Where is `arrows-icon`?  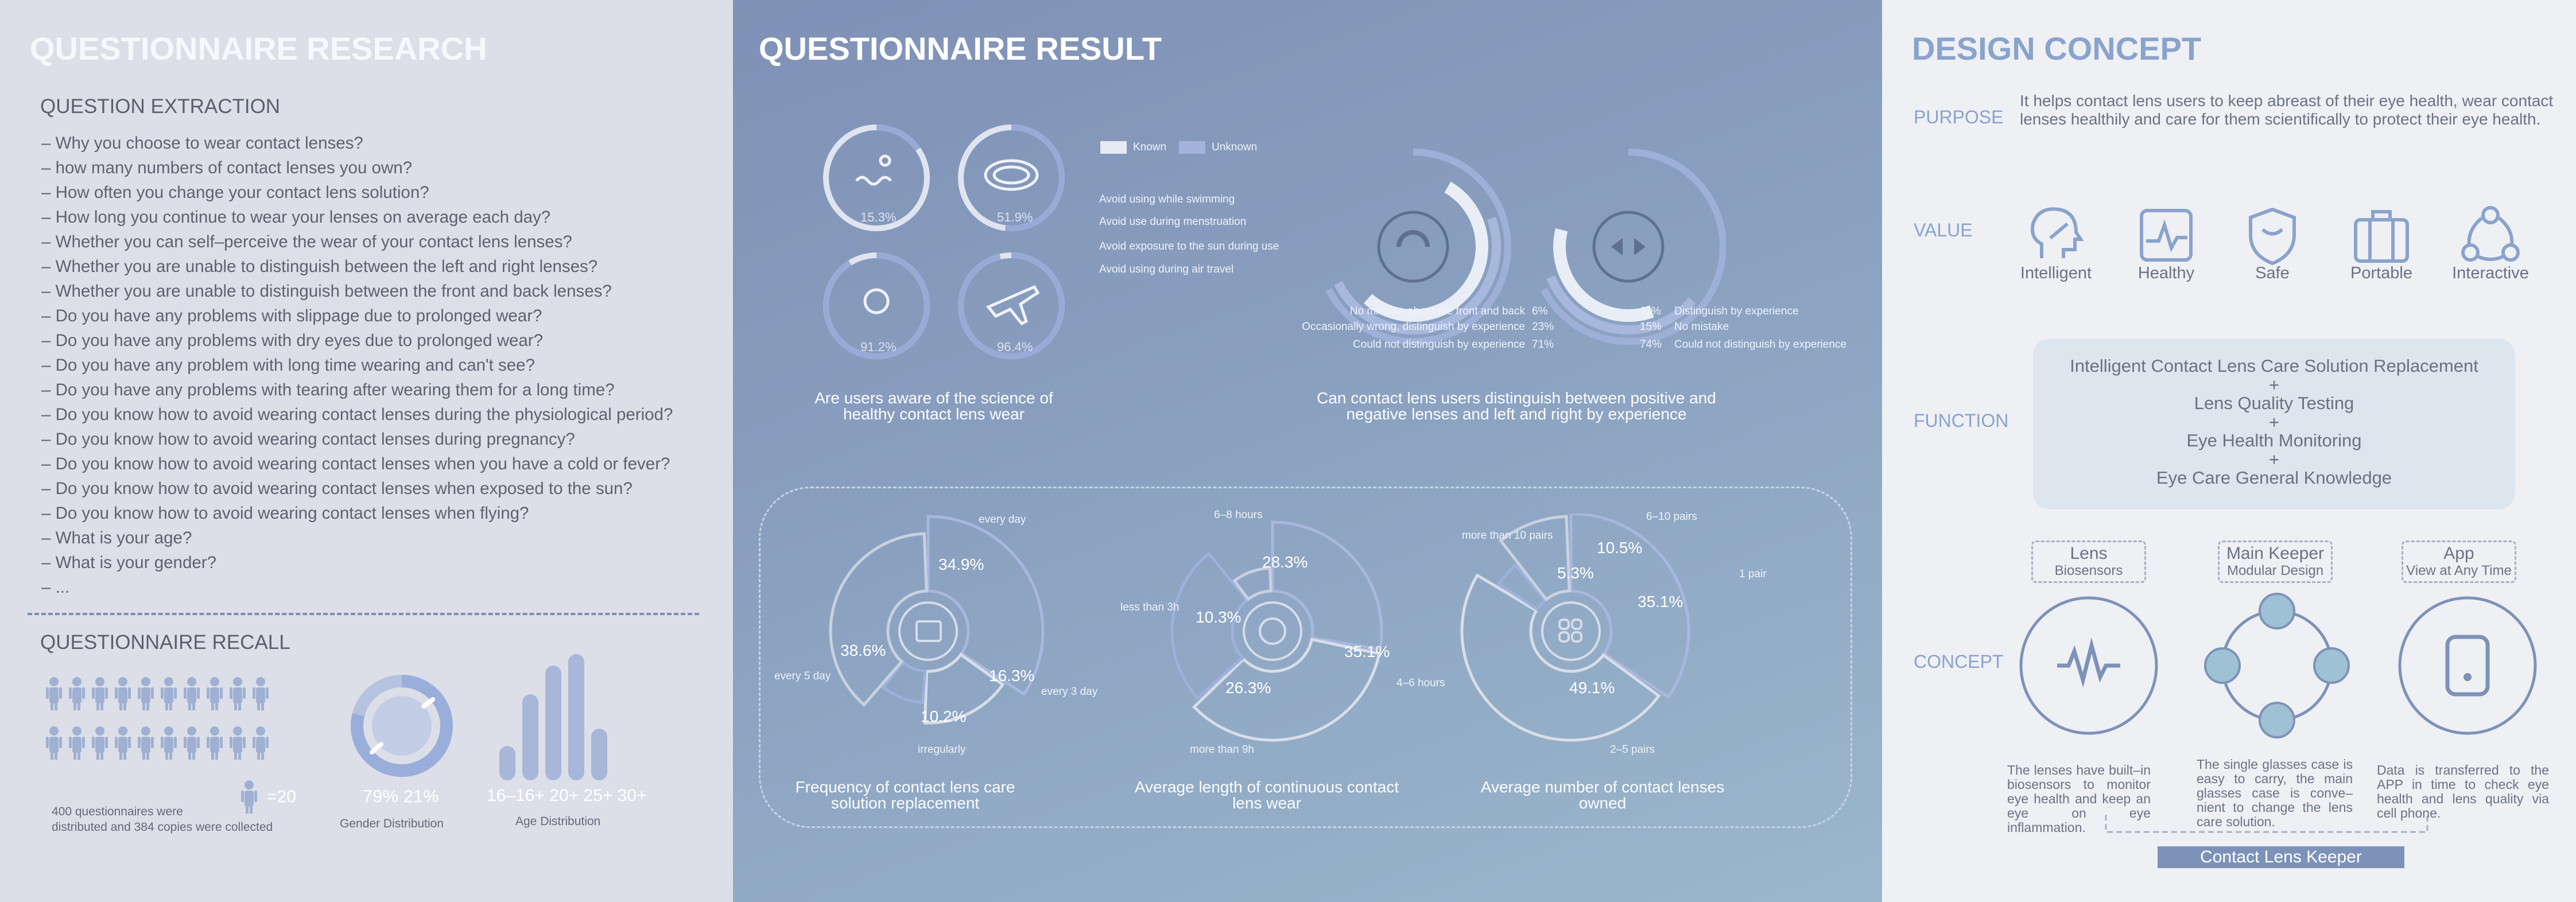 arrows-icon is located at coordinates (1628, 246).